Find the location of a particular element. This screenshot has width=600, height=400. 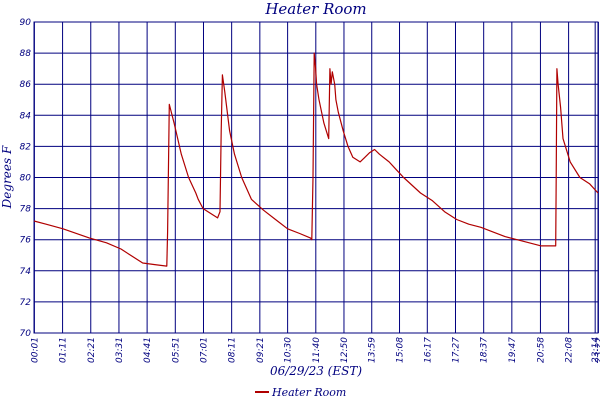

legend: Heater Room is located at coordinates (300, 392).